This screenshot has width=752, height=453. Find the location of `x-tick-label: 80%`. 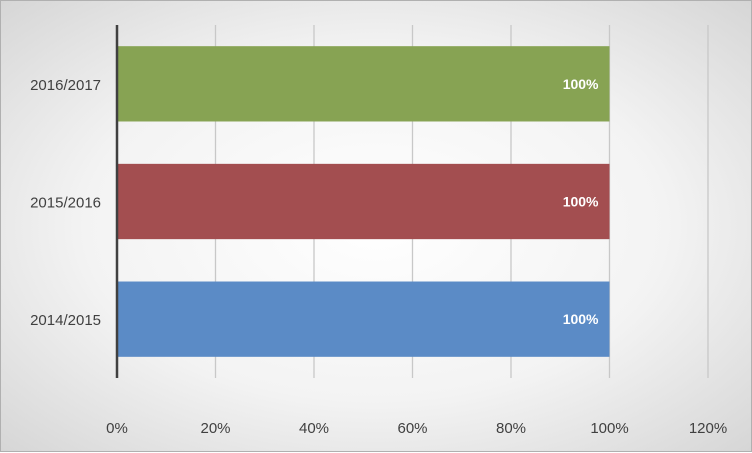

x-tick-label: 80% is located at coordinates (511, 428).